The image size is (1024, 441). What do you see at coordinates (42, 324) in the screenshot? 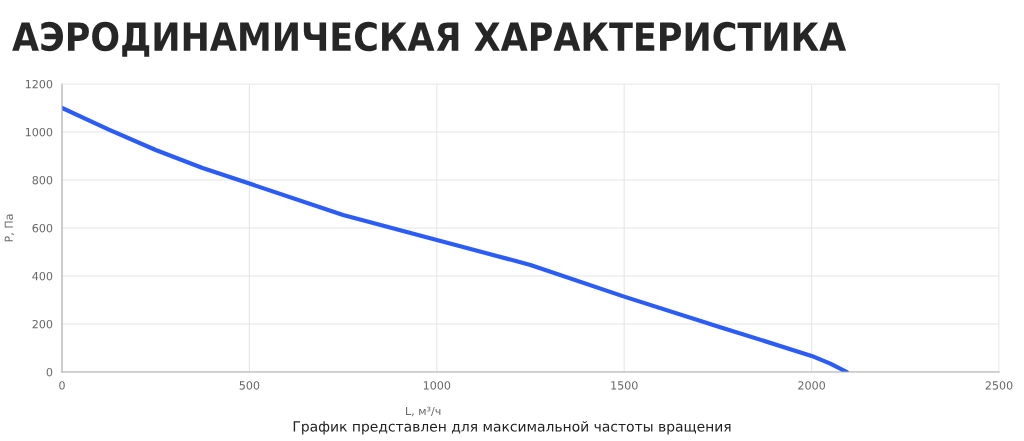
I see `y-tick-label: 200` at bounding box center [42, 324].